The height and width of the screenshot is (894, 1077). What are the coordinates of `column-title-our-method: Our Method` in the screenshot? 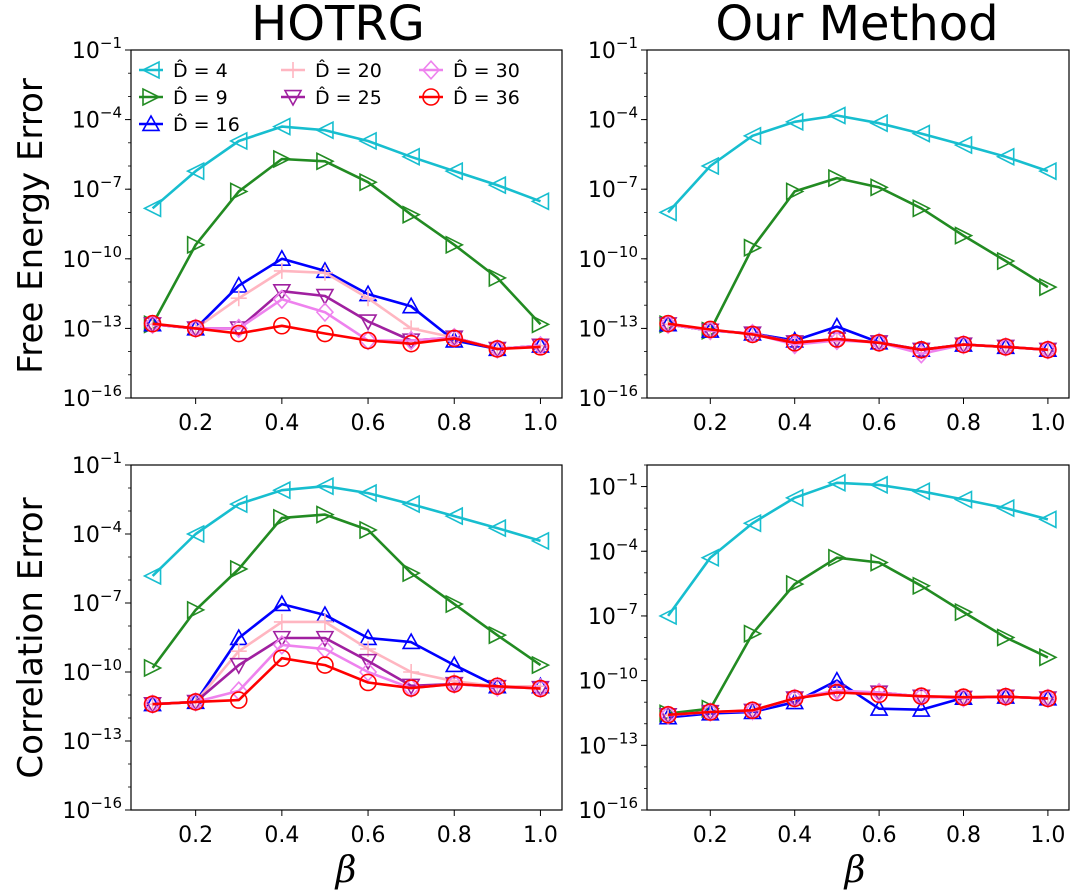 It's located at (856, 26).